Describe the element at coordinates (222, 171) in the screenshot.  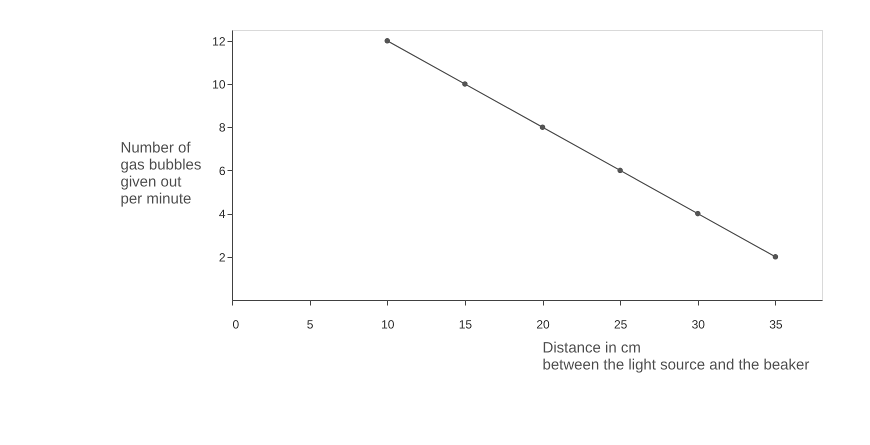
I see `y-tick-label: 6` at that location.